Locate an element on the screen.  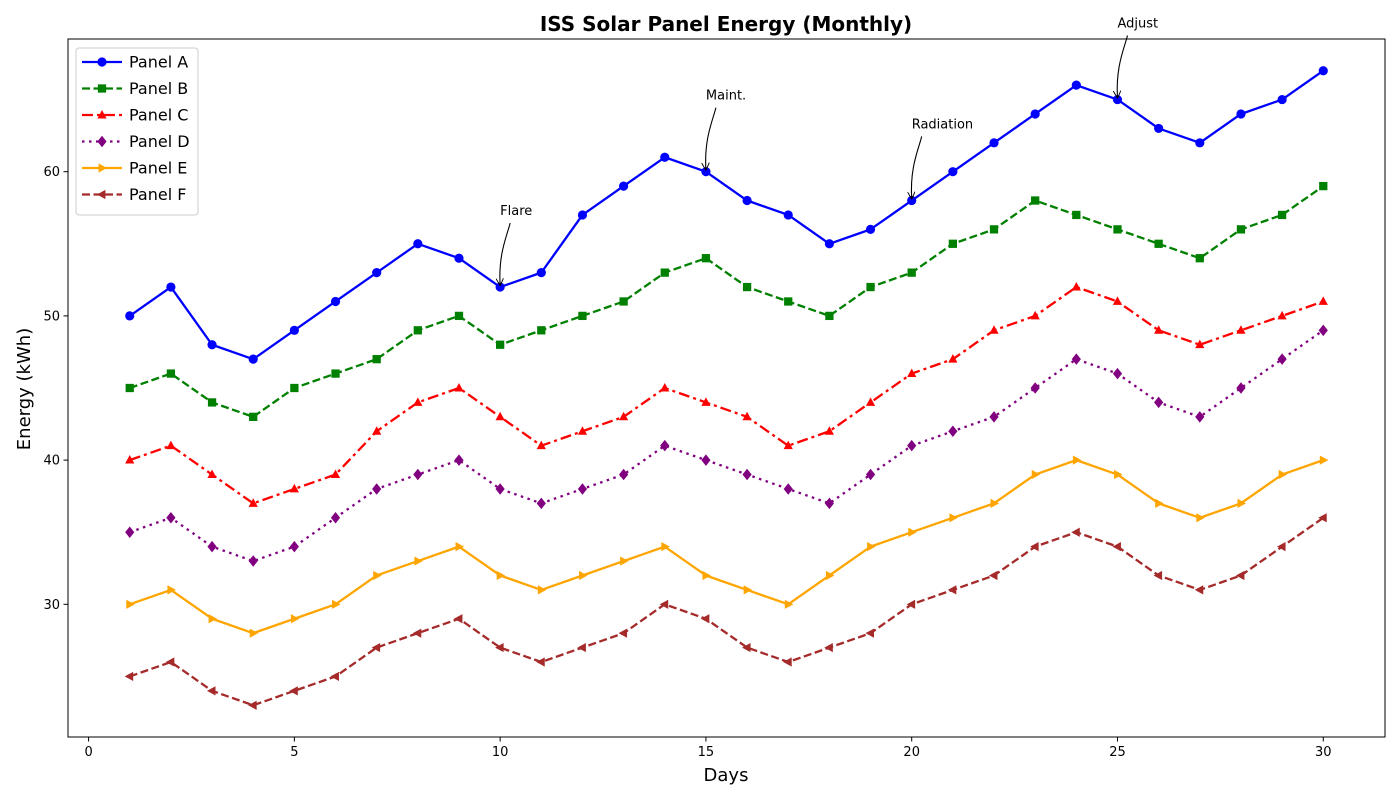
legend-marker-panel-d is located at coordinates (102, 141).